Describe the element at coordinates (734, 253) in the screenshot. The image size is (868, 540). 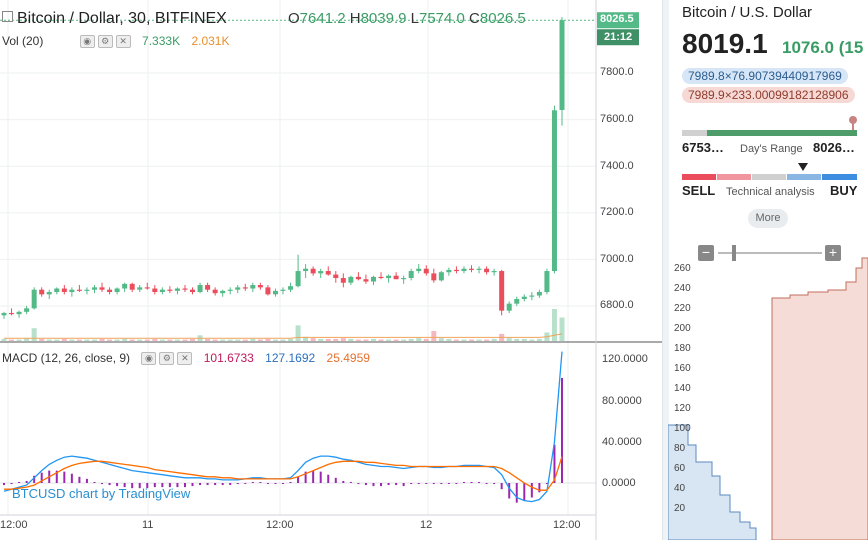
I see `zoom-slider-handle` at that location.